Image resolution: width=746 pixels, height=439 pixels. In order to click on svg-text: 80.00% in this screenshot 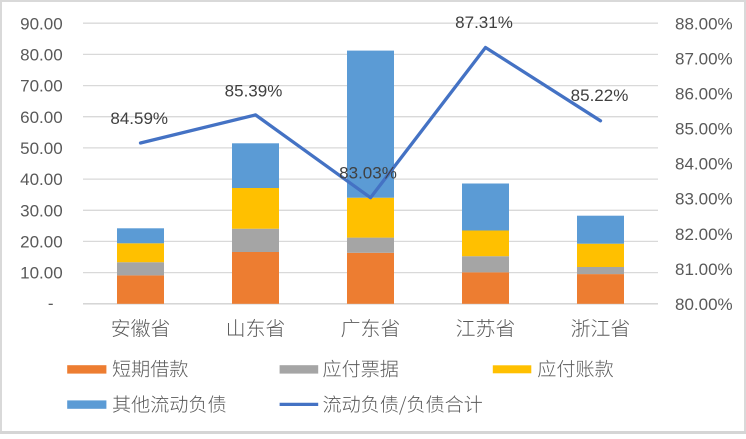, I will do `click(704, 304)`.